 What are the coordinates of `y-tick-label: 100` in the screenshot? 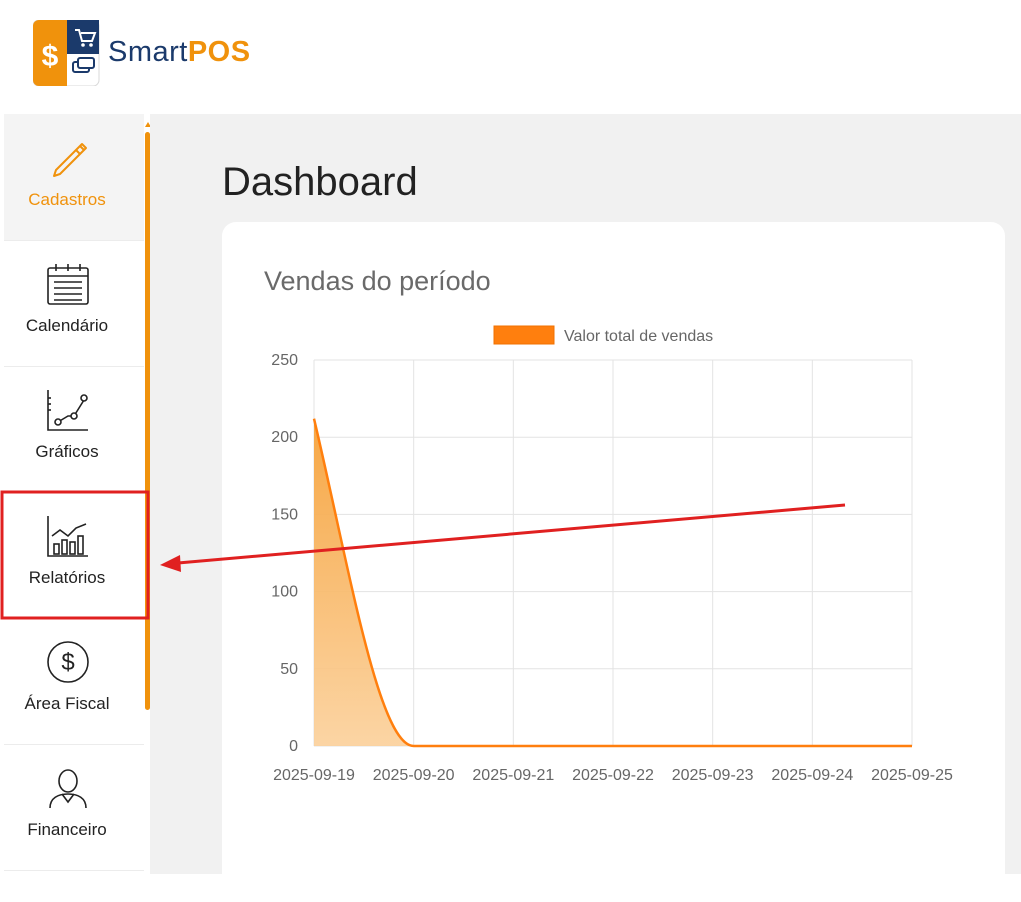 It's located at (284, 592).